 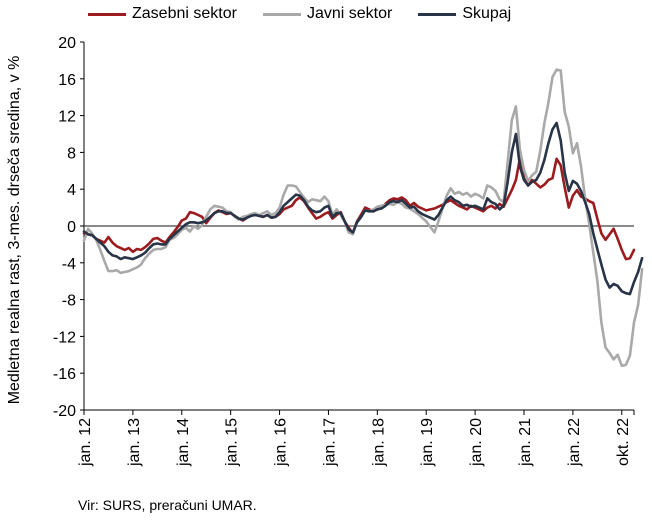 I want to click on legend-item-public: Javni sektor, so click(x=327, y=14).